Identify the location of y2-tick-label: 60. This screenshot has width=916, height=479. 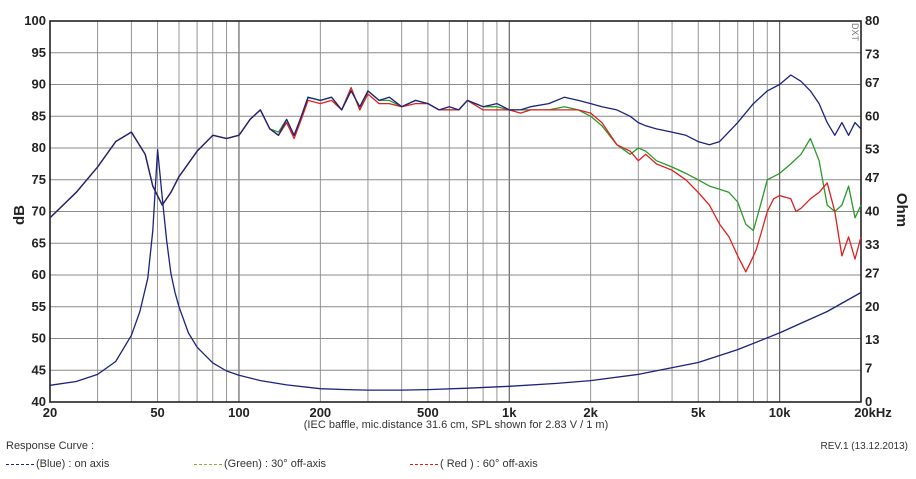
(872, 115).